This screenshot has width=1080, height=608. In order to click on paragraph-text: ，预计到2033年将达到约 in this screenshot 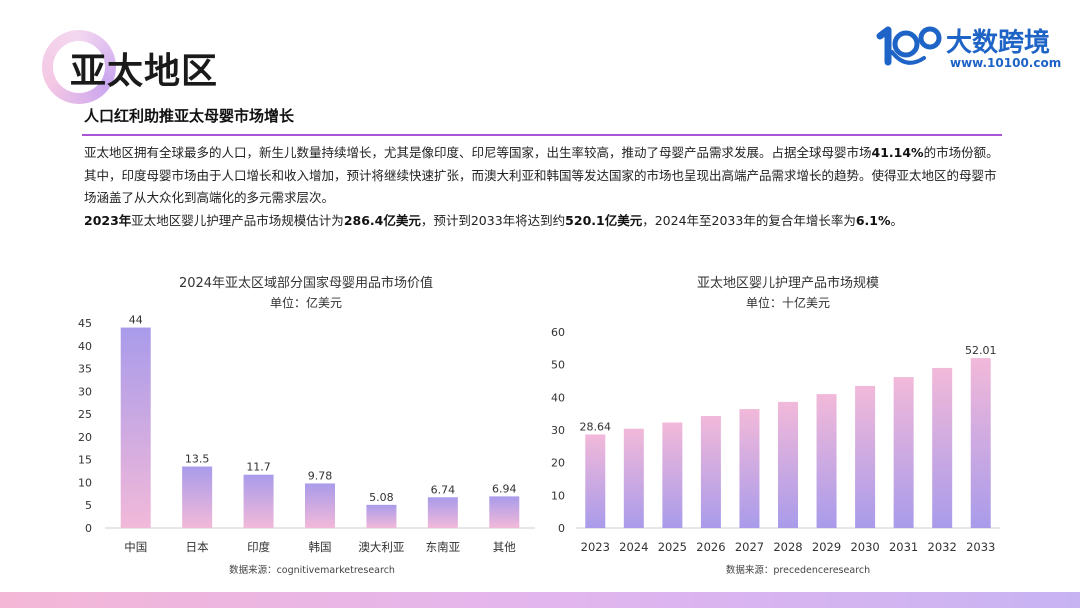, I will do `click(493, 220)`.